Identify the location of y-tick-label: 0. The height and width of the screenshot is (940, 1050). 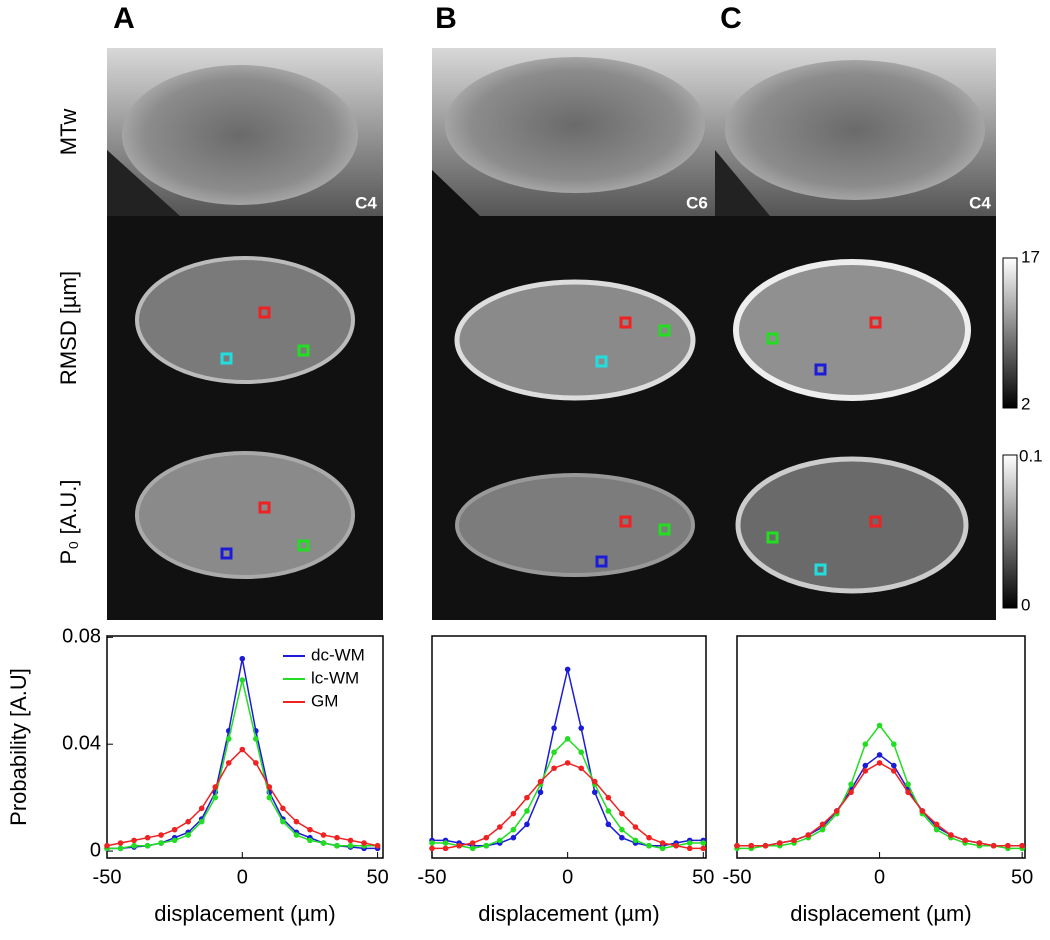
(95, 850).